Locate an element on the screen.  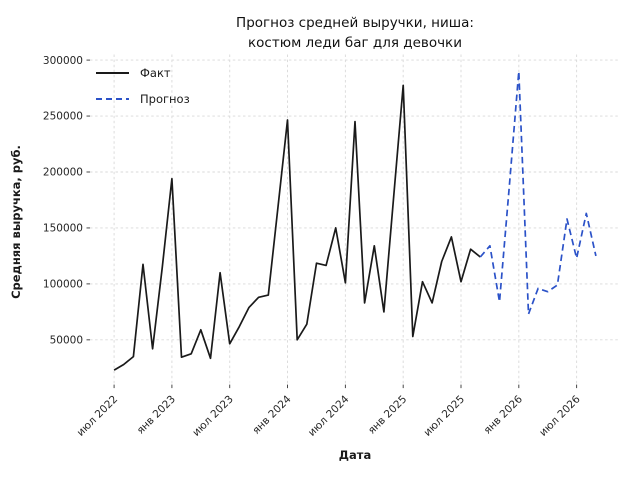
legend: Факт Прогноз is located at coordinates (143, 90).